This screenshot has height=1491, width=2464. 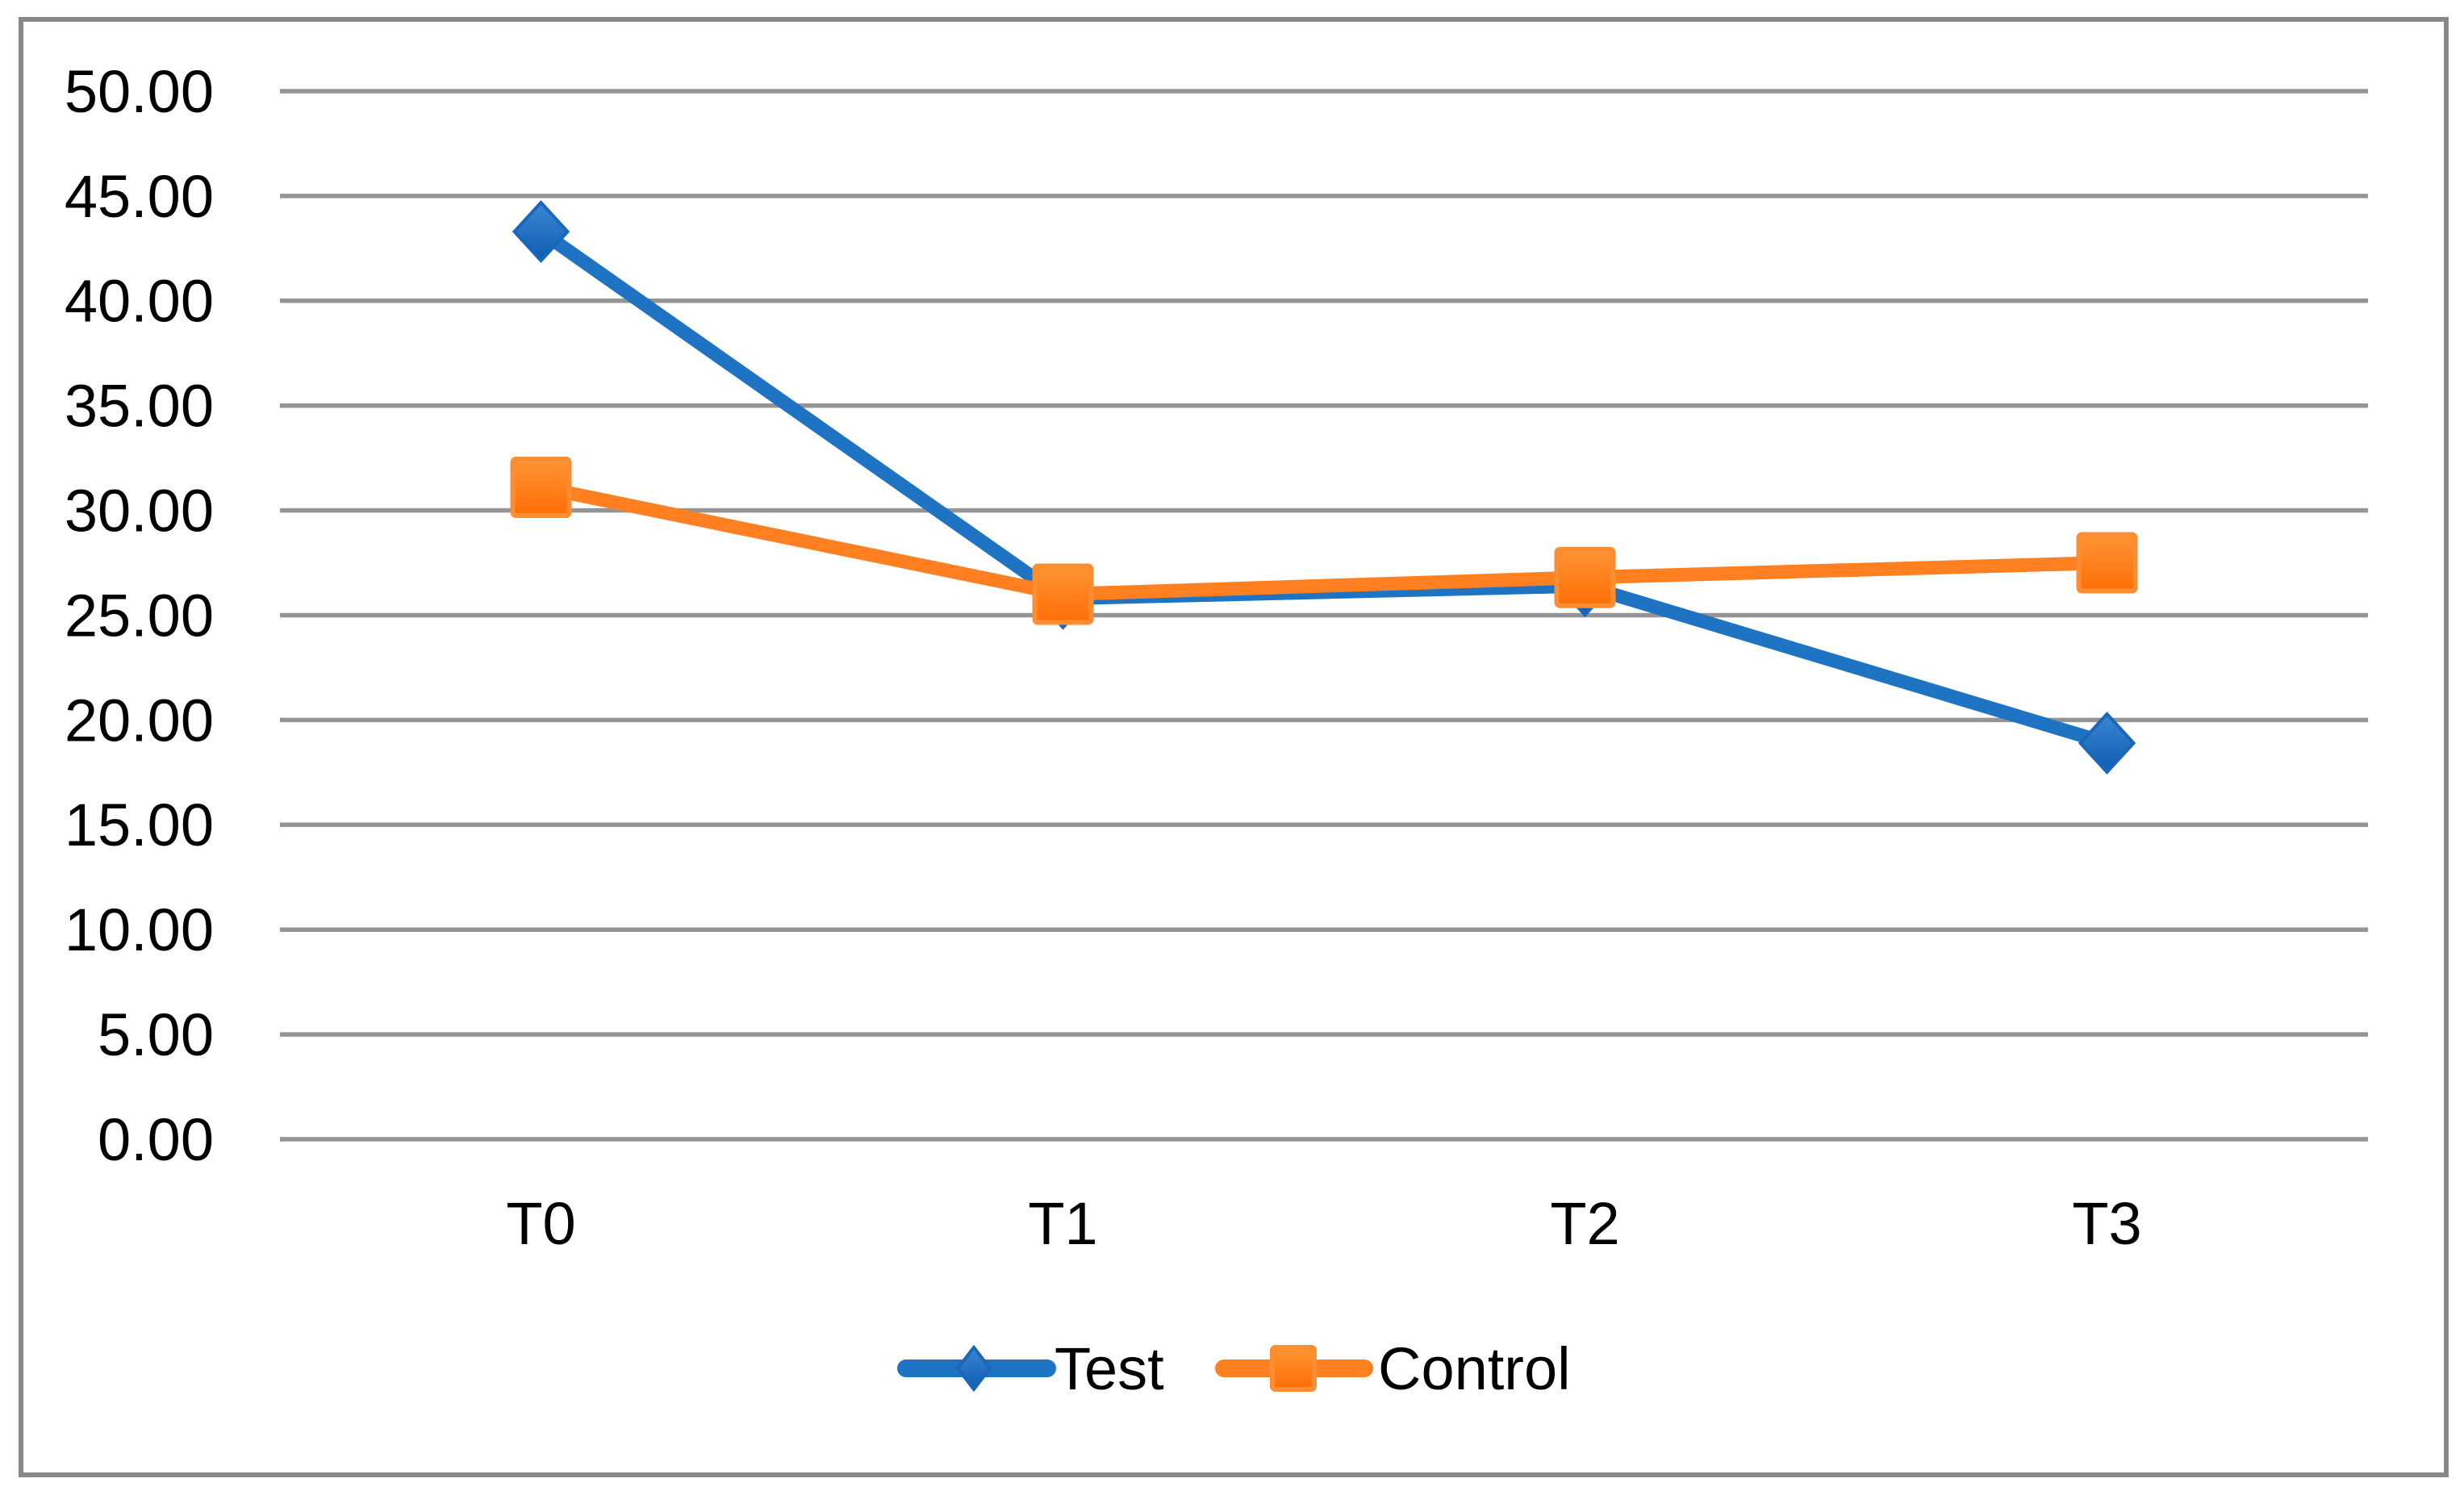 I want to click on legend-marker-control, so click(x=1293, y=1368).